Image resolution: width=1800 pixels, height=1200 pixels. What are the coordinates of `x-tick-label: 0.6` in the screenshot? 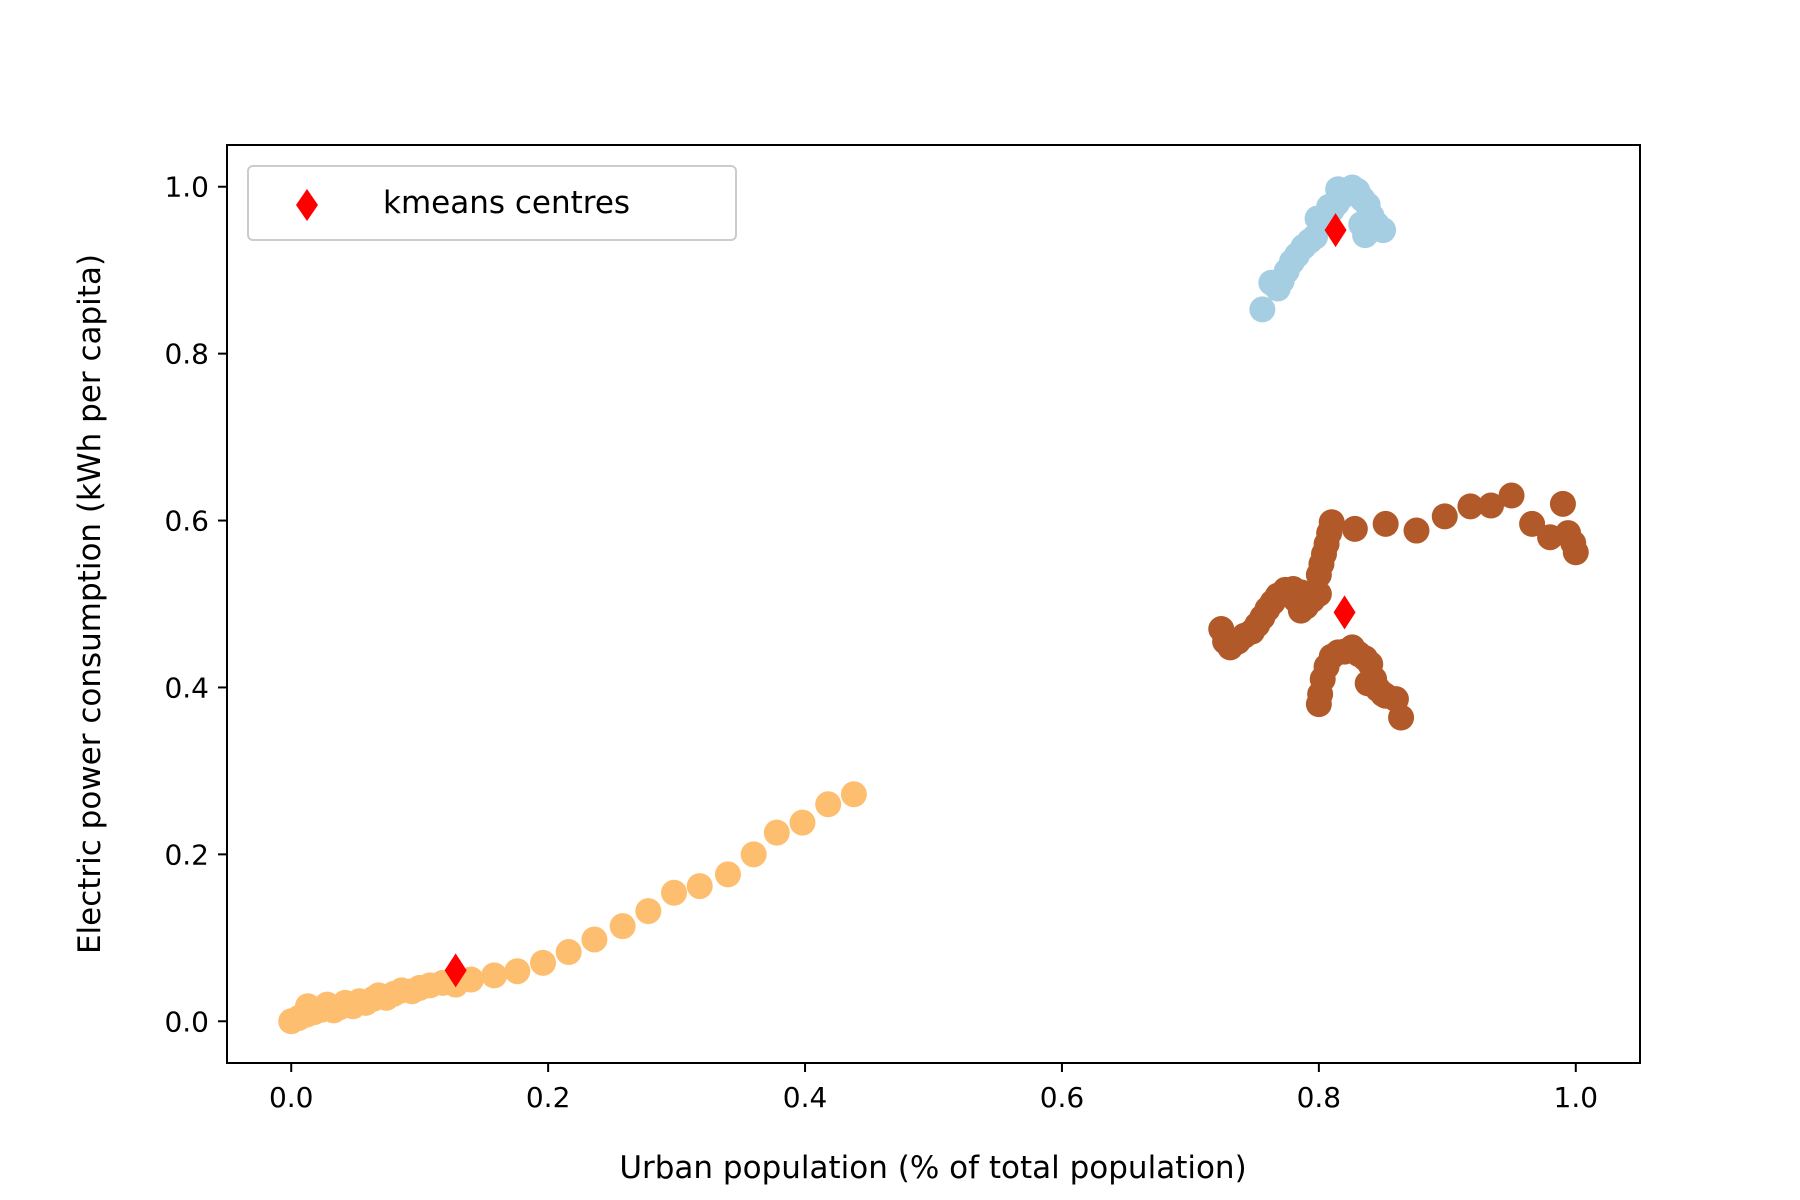 It's located at (1062, 1097).